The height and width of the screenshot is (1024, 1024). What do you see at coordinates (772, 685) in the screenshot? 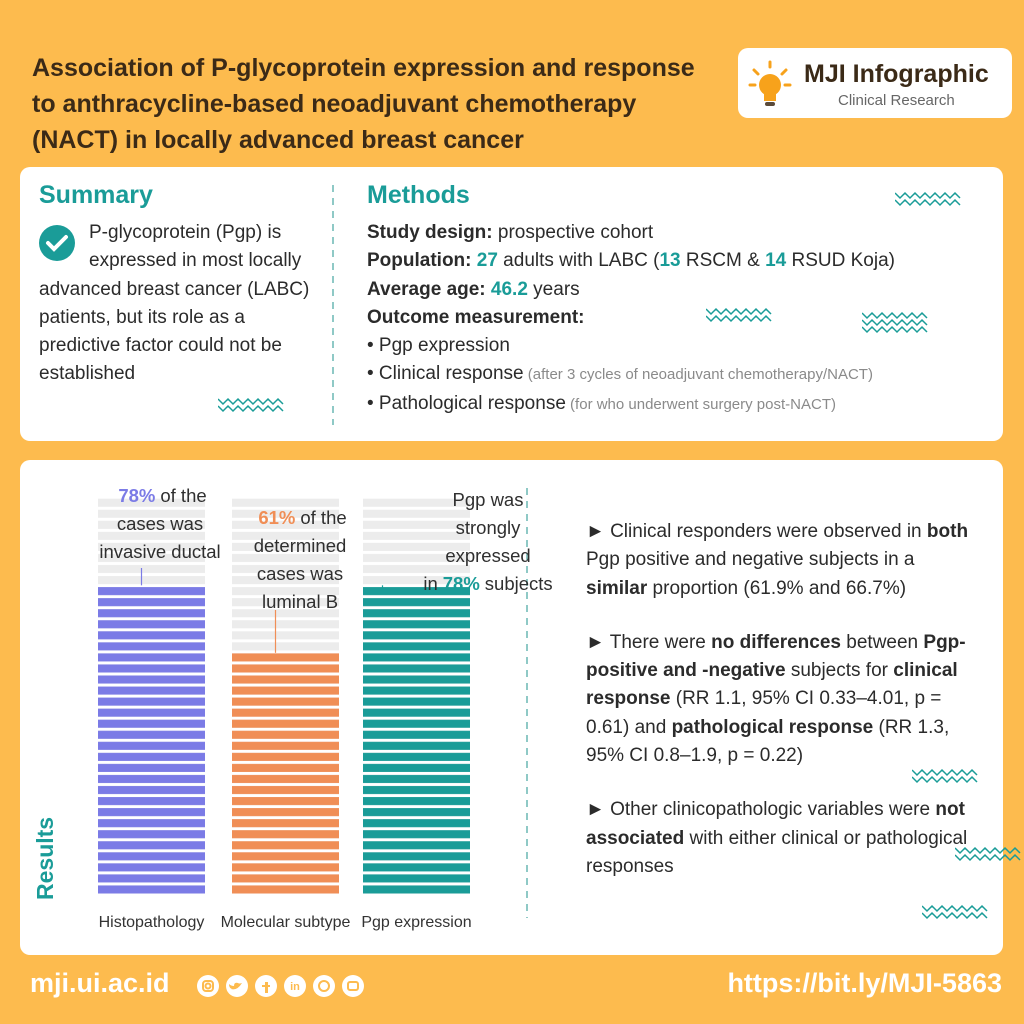
I see `text-segment: clinical response` at bounding box center [772, 685].